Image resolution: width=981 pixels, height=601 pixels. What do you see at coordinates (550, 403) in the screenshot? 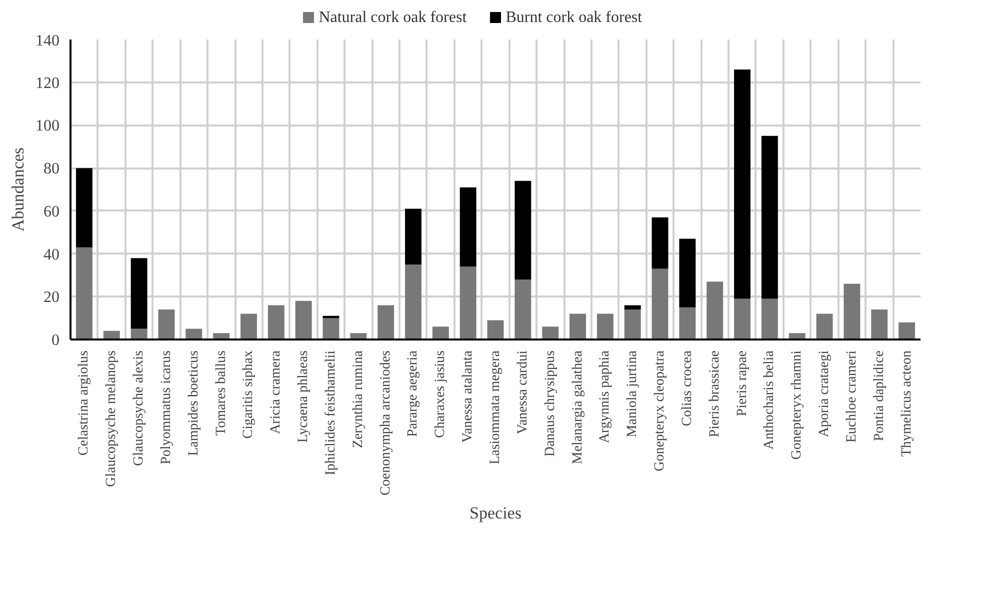
I see `x-tick-label: Danaus chrysippus` at bounding box center [550, 403].